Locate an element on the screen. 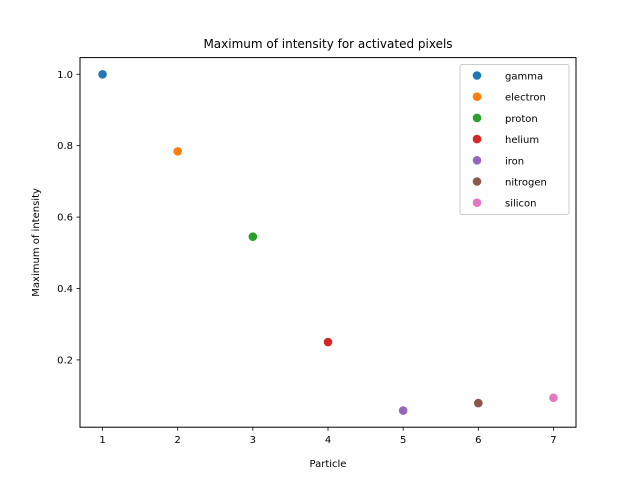  x-tick-label: 3 is located at coordinates (253, 440).